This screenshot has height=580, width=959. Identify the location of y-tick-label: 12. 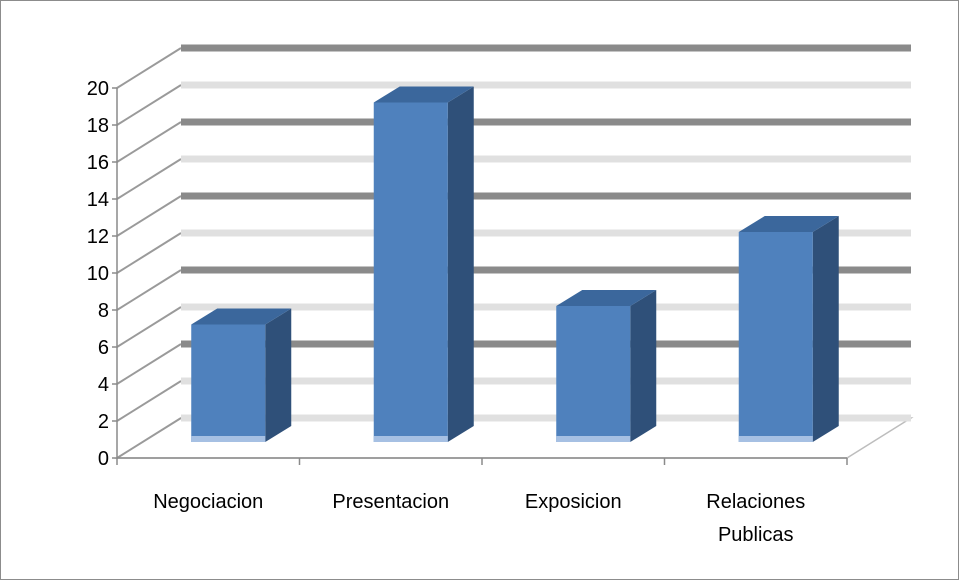
(98, 237).